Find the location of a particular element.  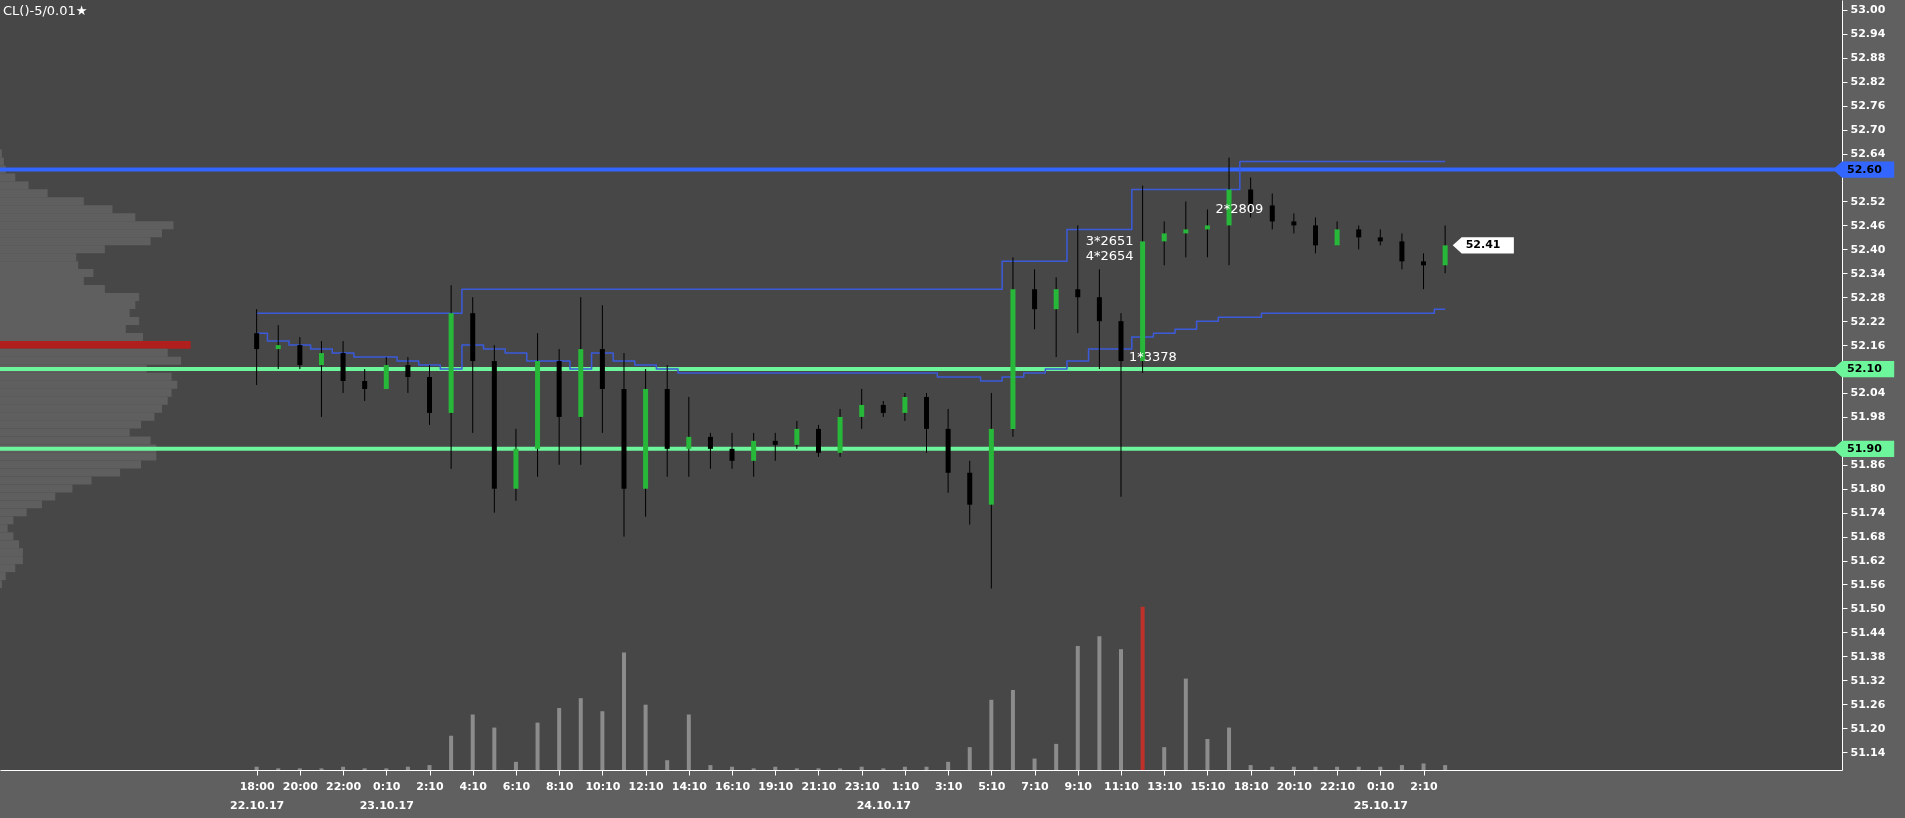

annotation: 3*2651 is located at coordinates (1109, 241).